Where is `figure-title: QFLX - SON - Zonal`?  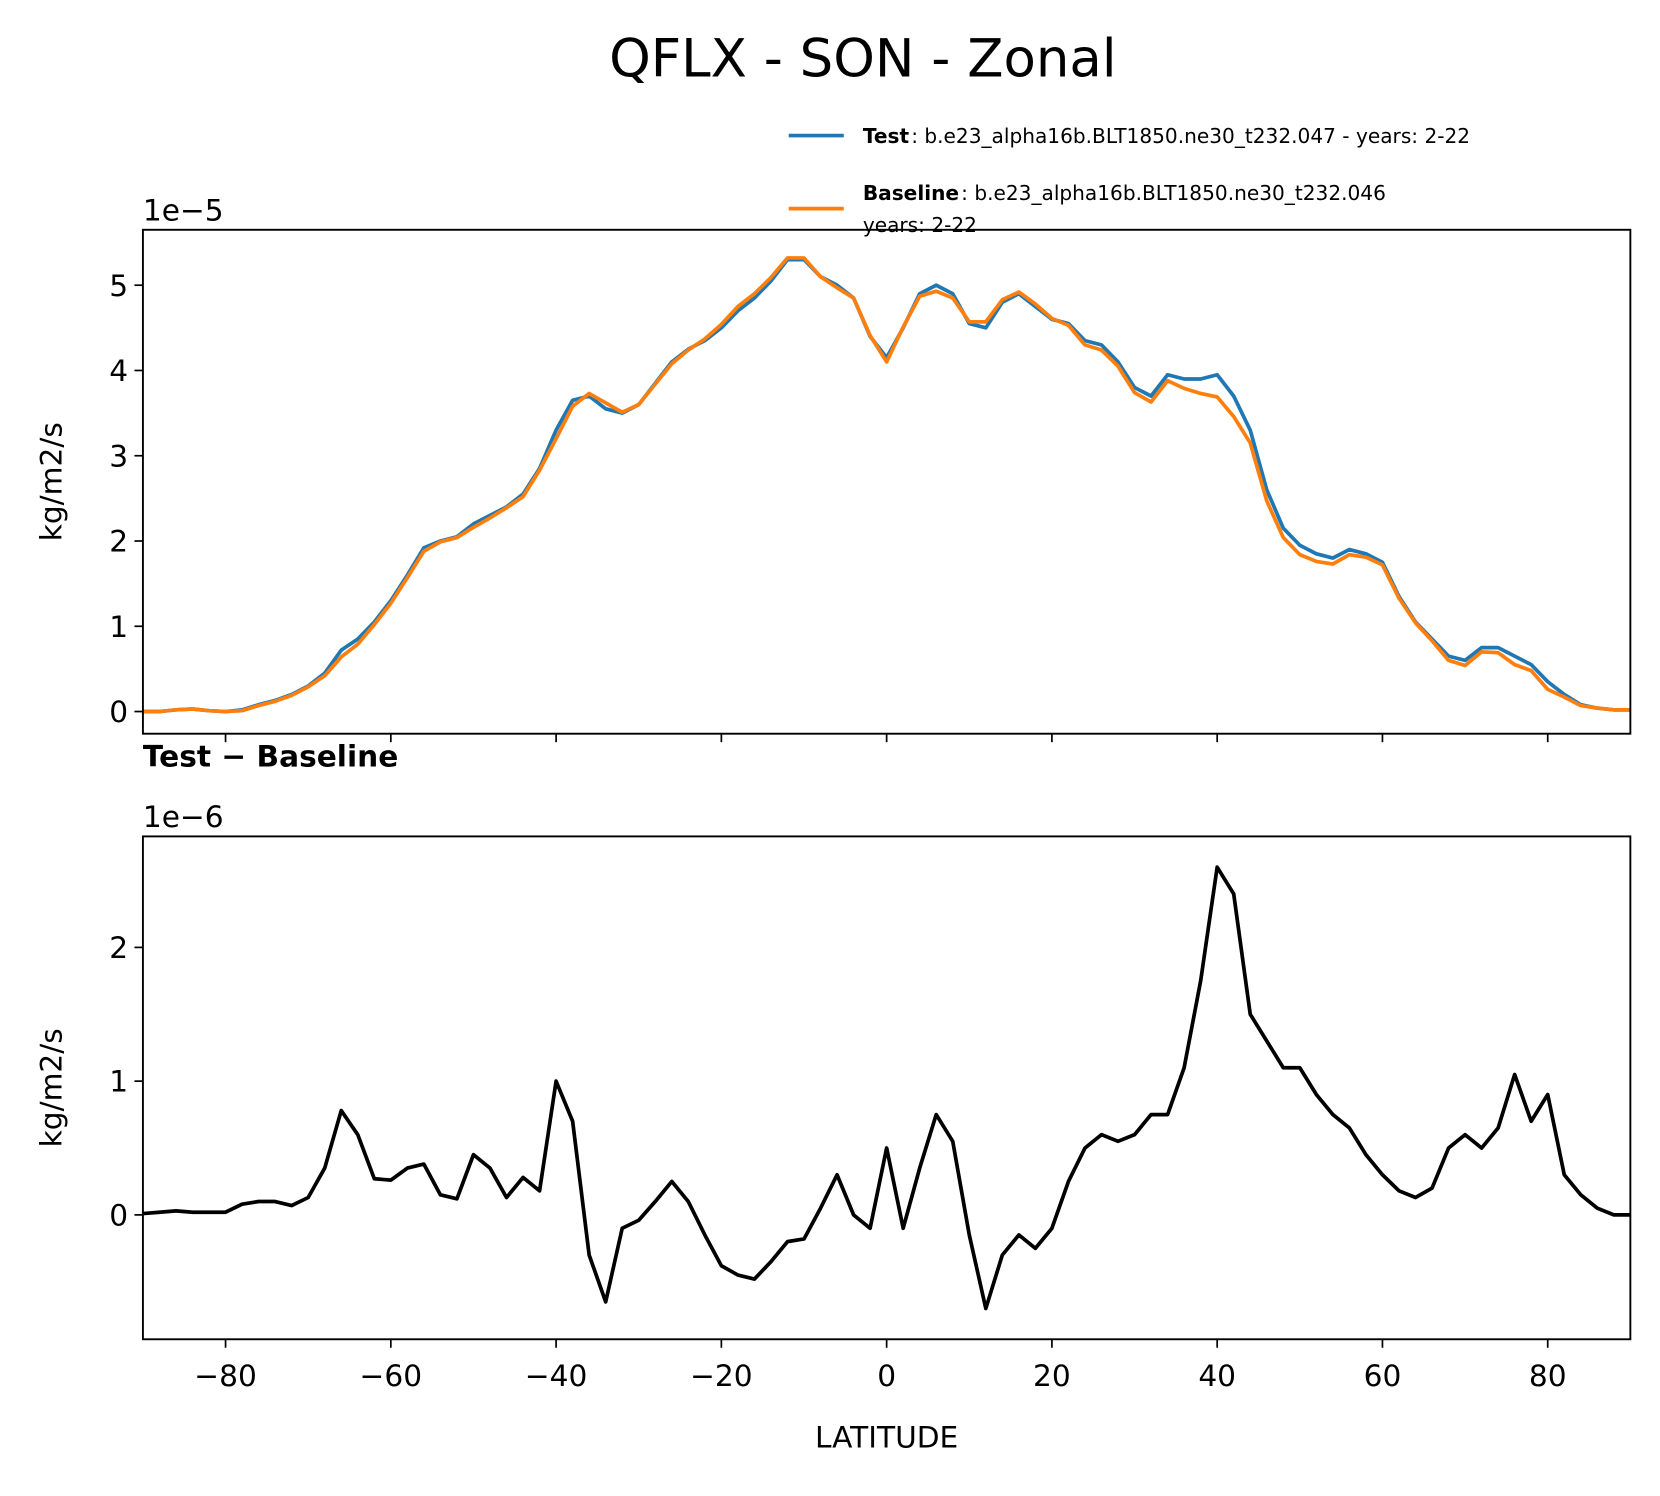 figure-title: QFLX - SON - Zonal is located at coordinates (862, 58).